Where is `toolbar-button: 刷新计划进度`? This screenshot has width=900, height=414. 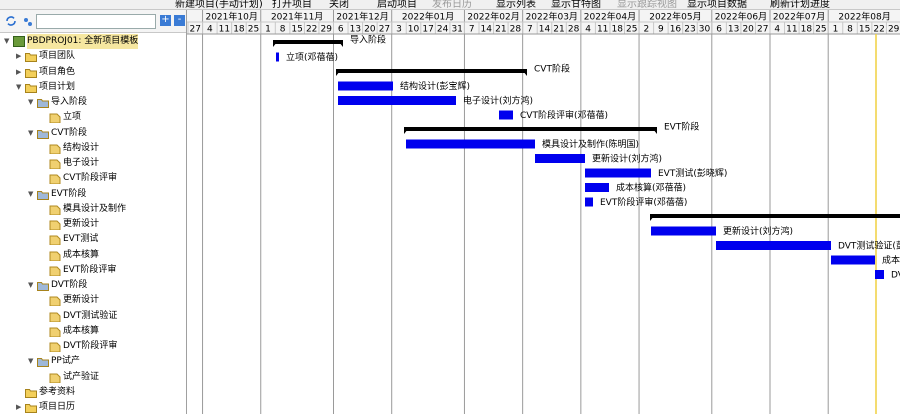 toolbar-button: 刷新计划进度 is located at coordinates (800, 5).